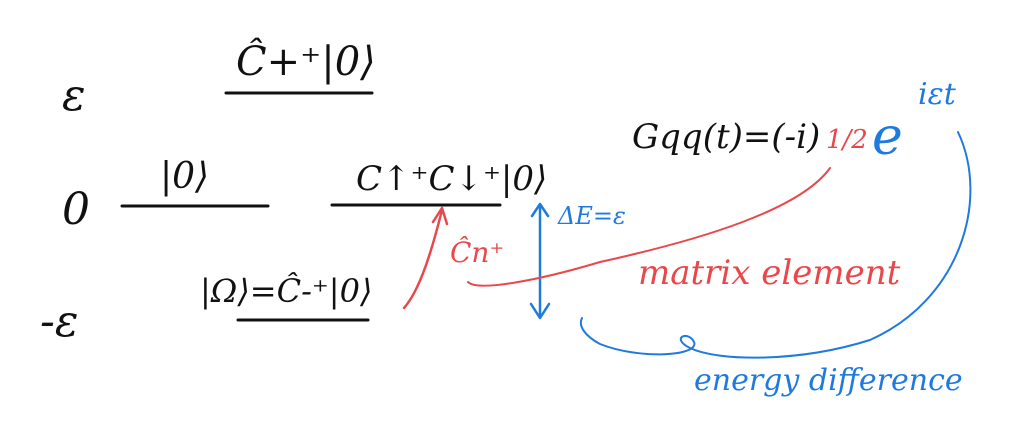 The height and width of the screenshot is (435, 1016). What do you see at coordinates (286, 291) in the screenshot?
I see `state-label-ground: |Ω⟩=Ĉ-⁺|0⟩` at bounding box center [286, 291].